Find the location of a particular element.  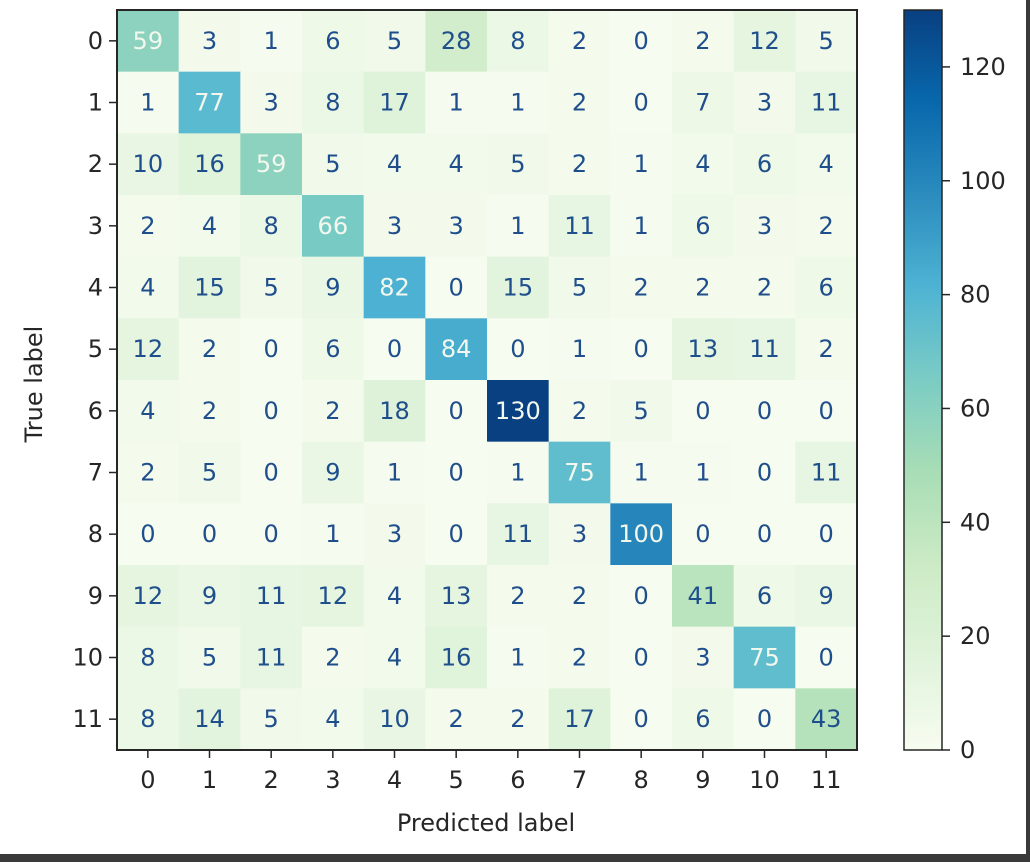

window-frame-right is located at coordinates (1028, 431).